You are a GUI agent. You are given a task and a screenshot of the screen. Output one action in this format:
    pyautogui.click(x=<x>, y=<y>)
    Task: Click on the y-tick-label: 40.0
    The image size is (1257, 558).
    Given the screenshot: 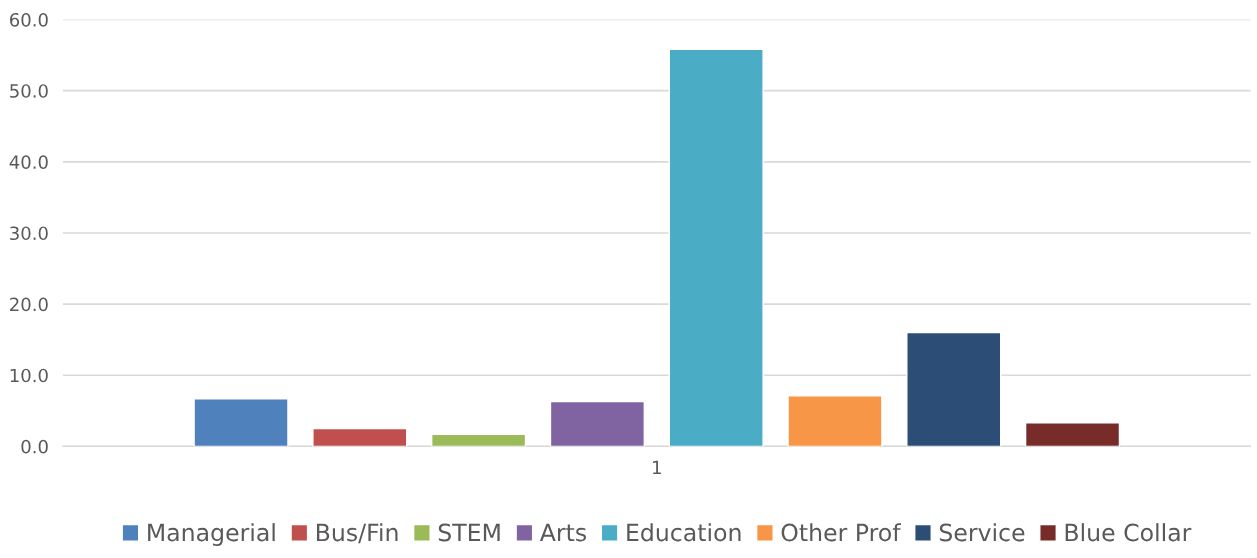 What is the action you would take?
    pyautogui.click(x=28, y=162)
    